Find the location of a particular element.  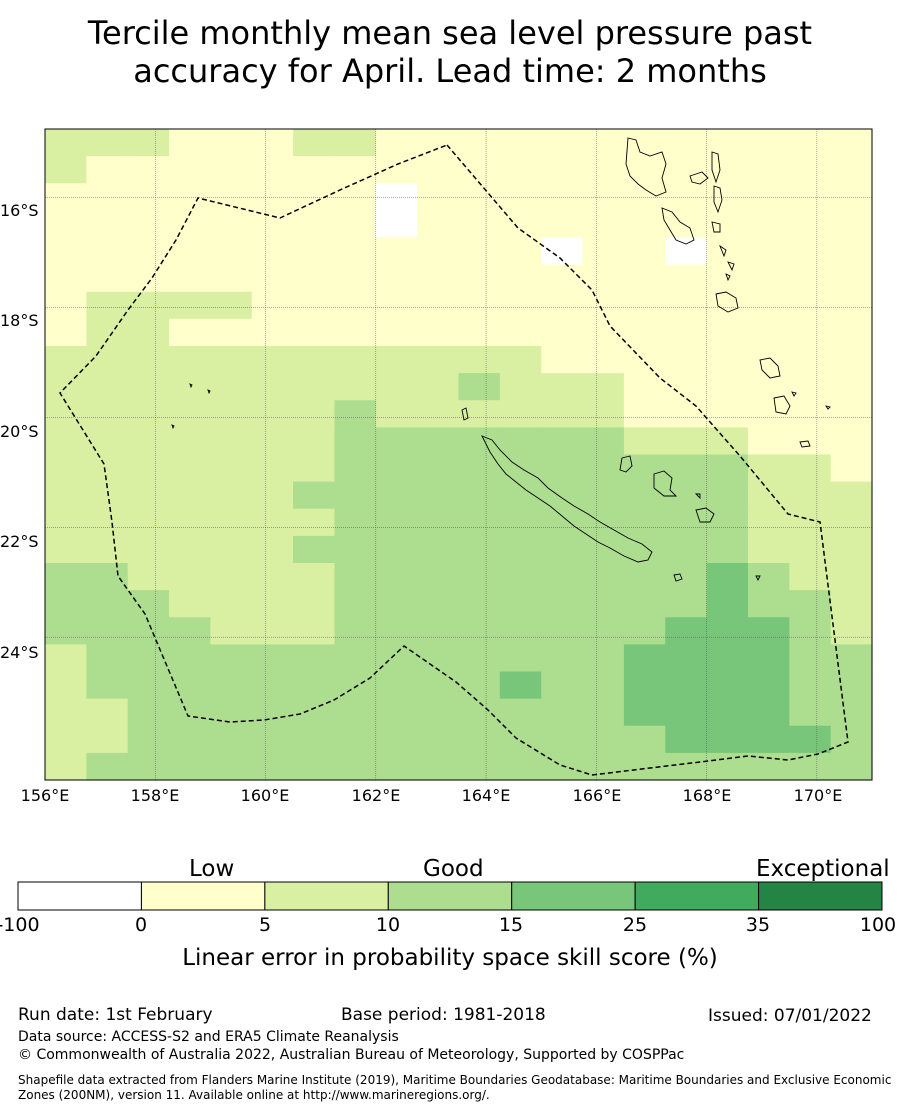

issued-date: Issued: 07/01/2022 is located at coordinates (790, 1016).